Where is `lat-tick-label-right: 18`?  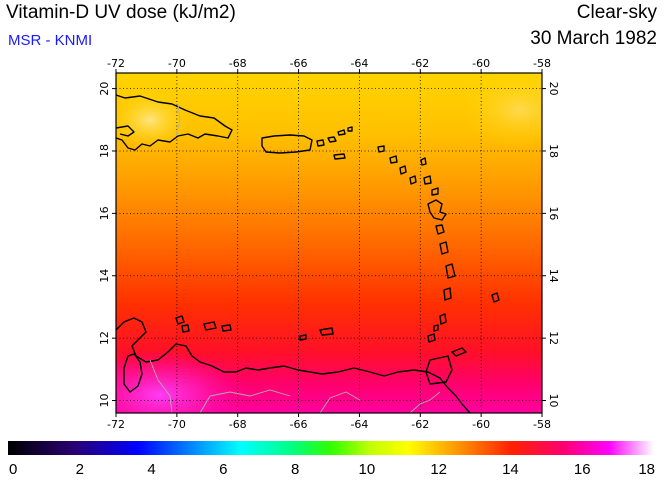
lat-tick-label-right: 18 is located at coordinates (553, 151).